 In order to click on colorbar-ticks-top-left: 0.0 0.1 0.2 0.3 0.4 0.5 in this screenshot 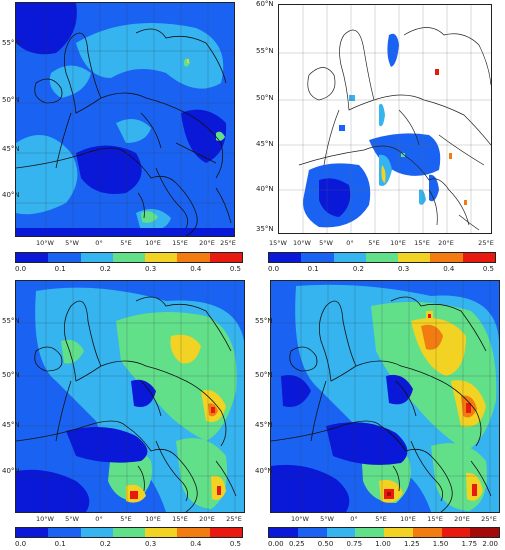, I will do `click(128, 269)`.